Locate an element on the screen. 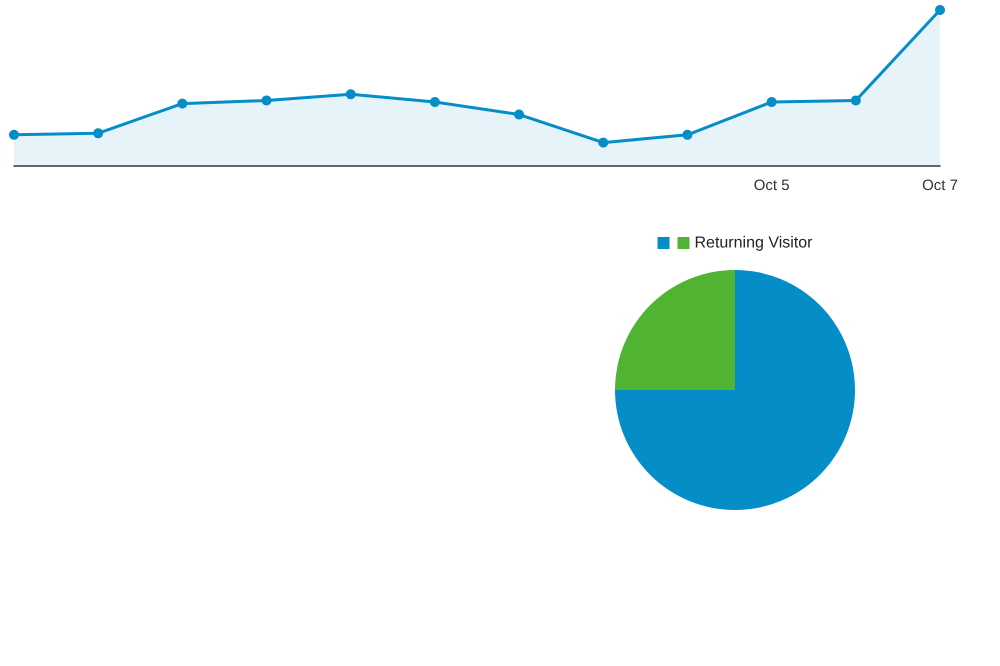  x-tick-label: Oct 7 is located at coordinates (940, 185).